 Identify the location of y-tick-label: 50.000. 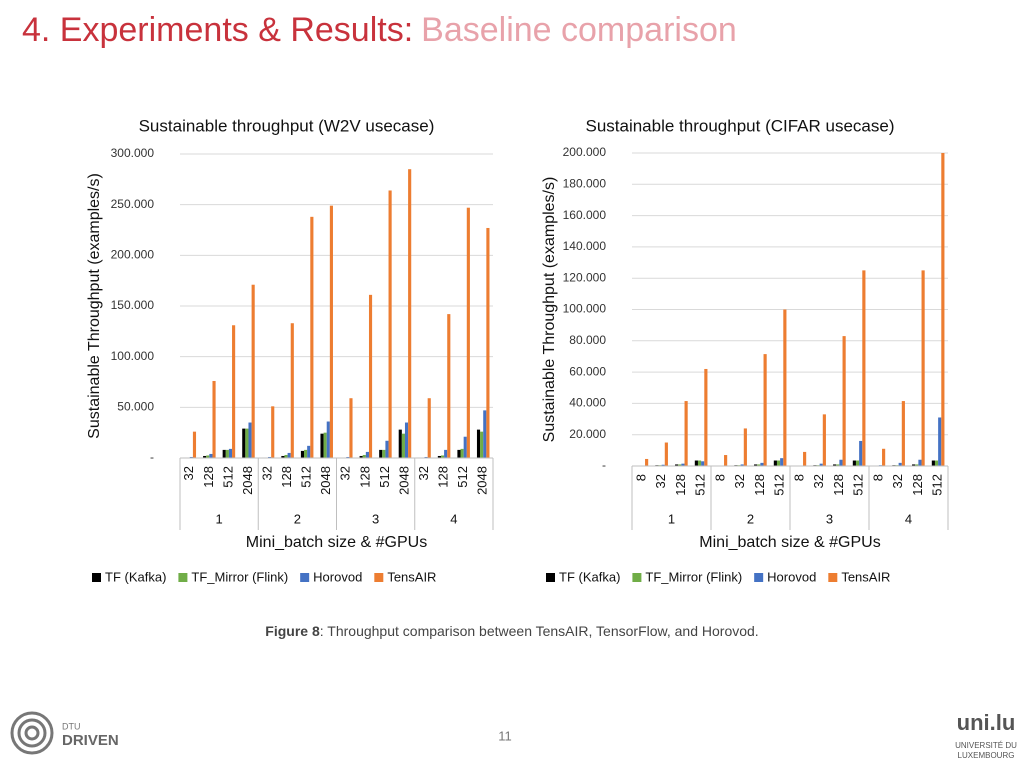
(135, 407).